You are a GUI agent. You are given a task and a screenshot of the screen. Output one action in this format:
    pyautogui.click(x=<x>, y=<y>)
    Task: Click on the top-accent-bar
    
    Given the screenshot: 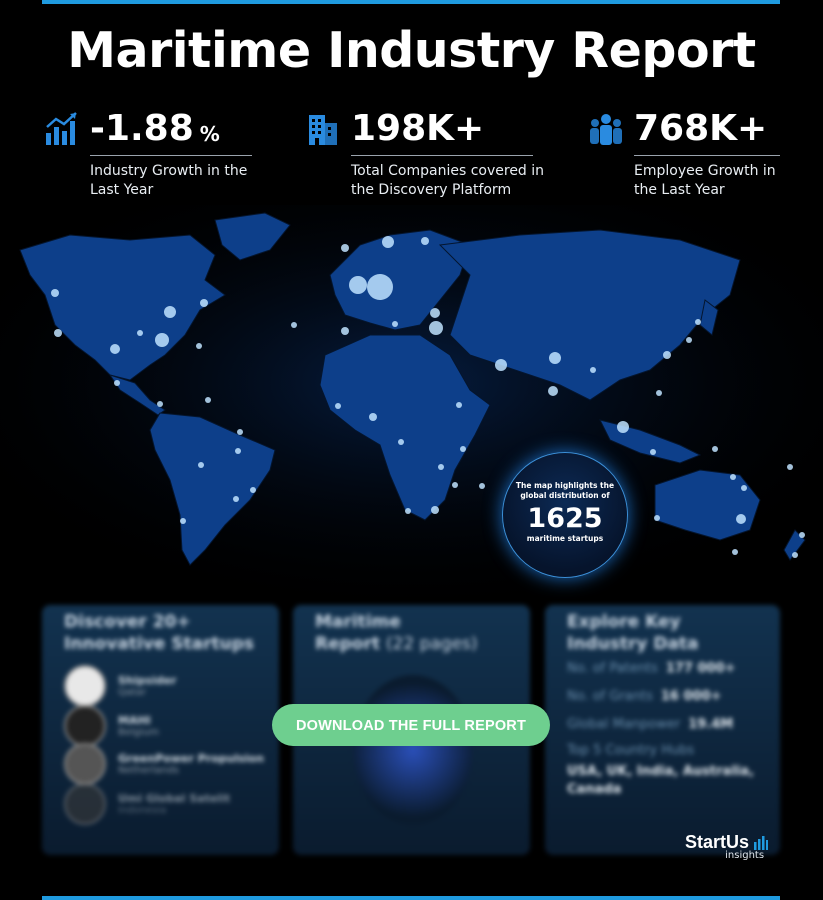 What is the action you would take?
    pyautogui.click(x=411, y=2)
    